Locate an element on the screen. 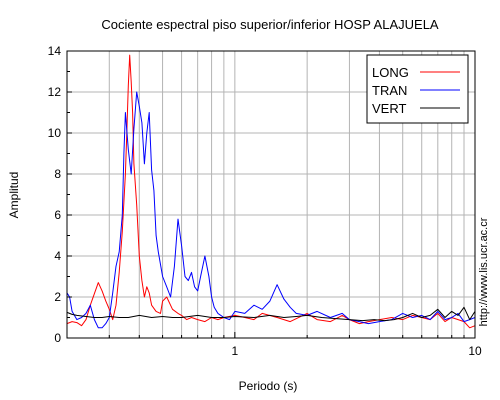 This screenshot has height=400, width=500. y-tick-label: 6 is located at coordinates (57, 215).